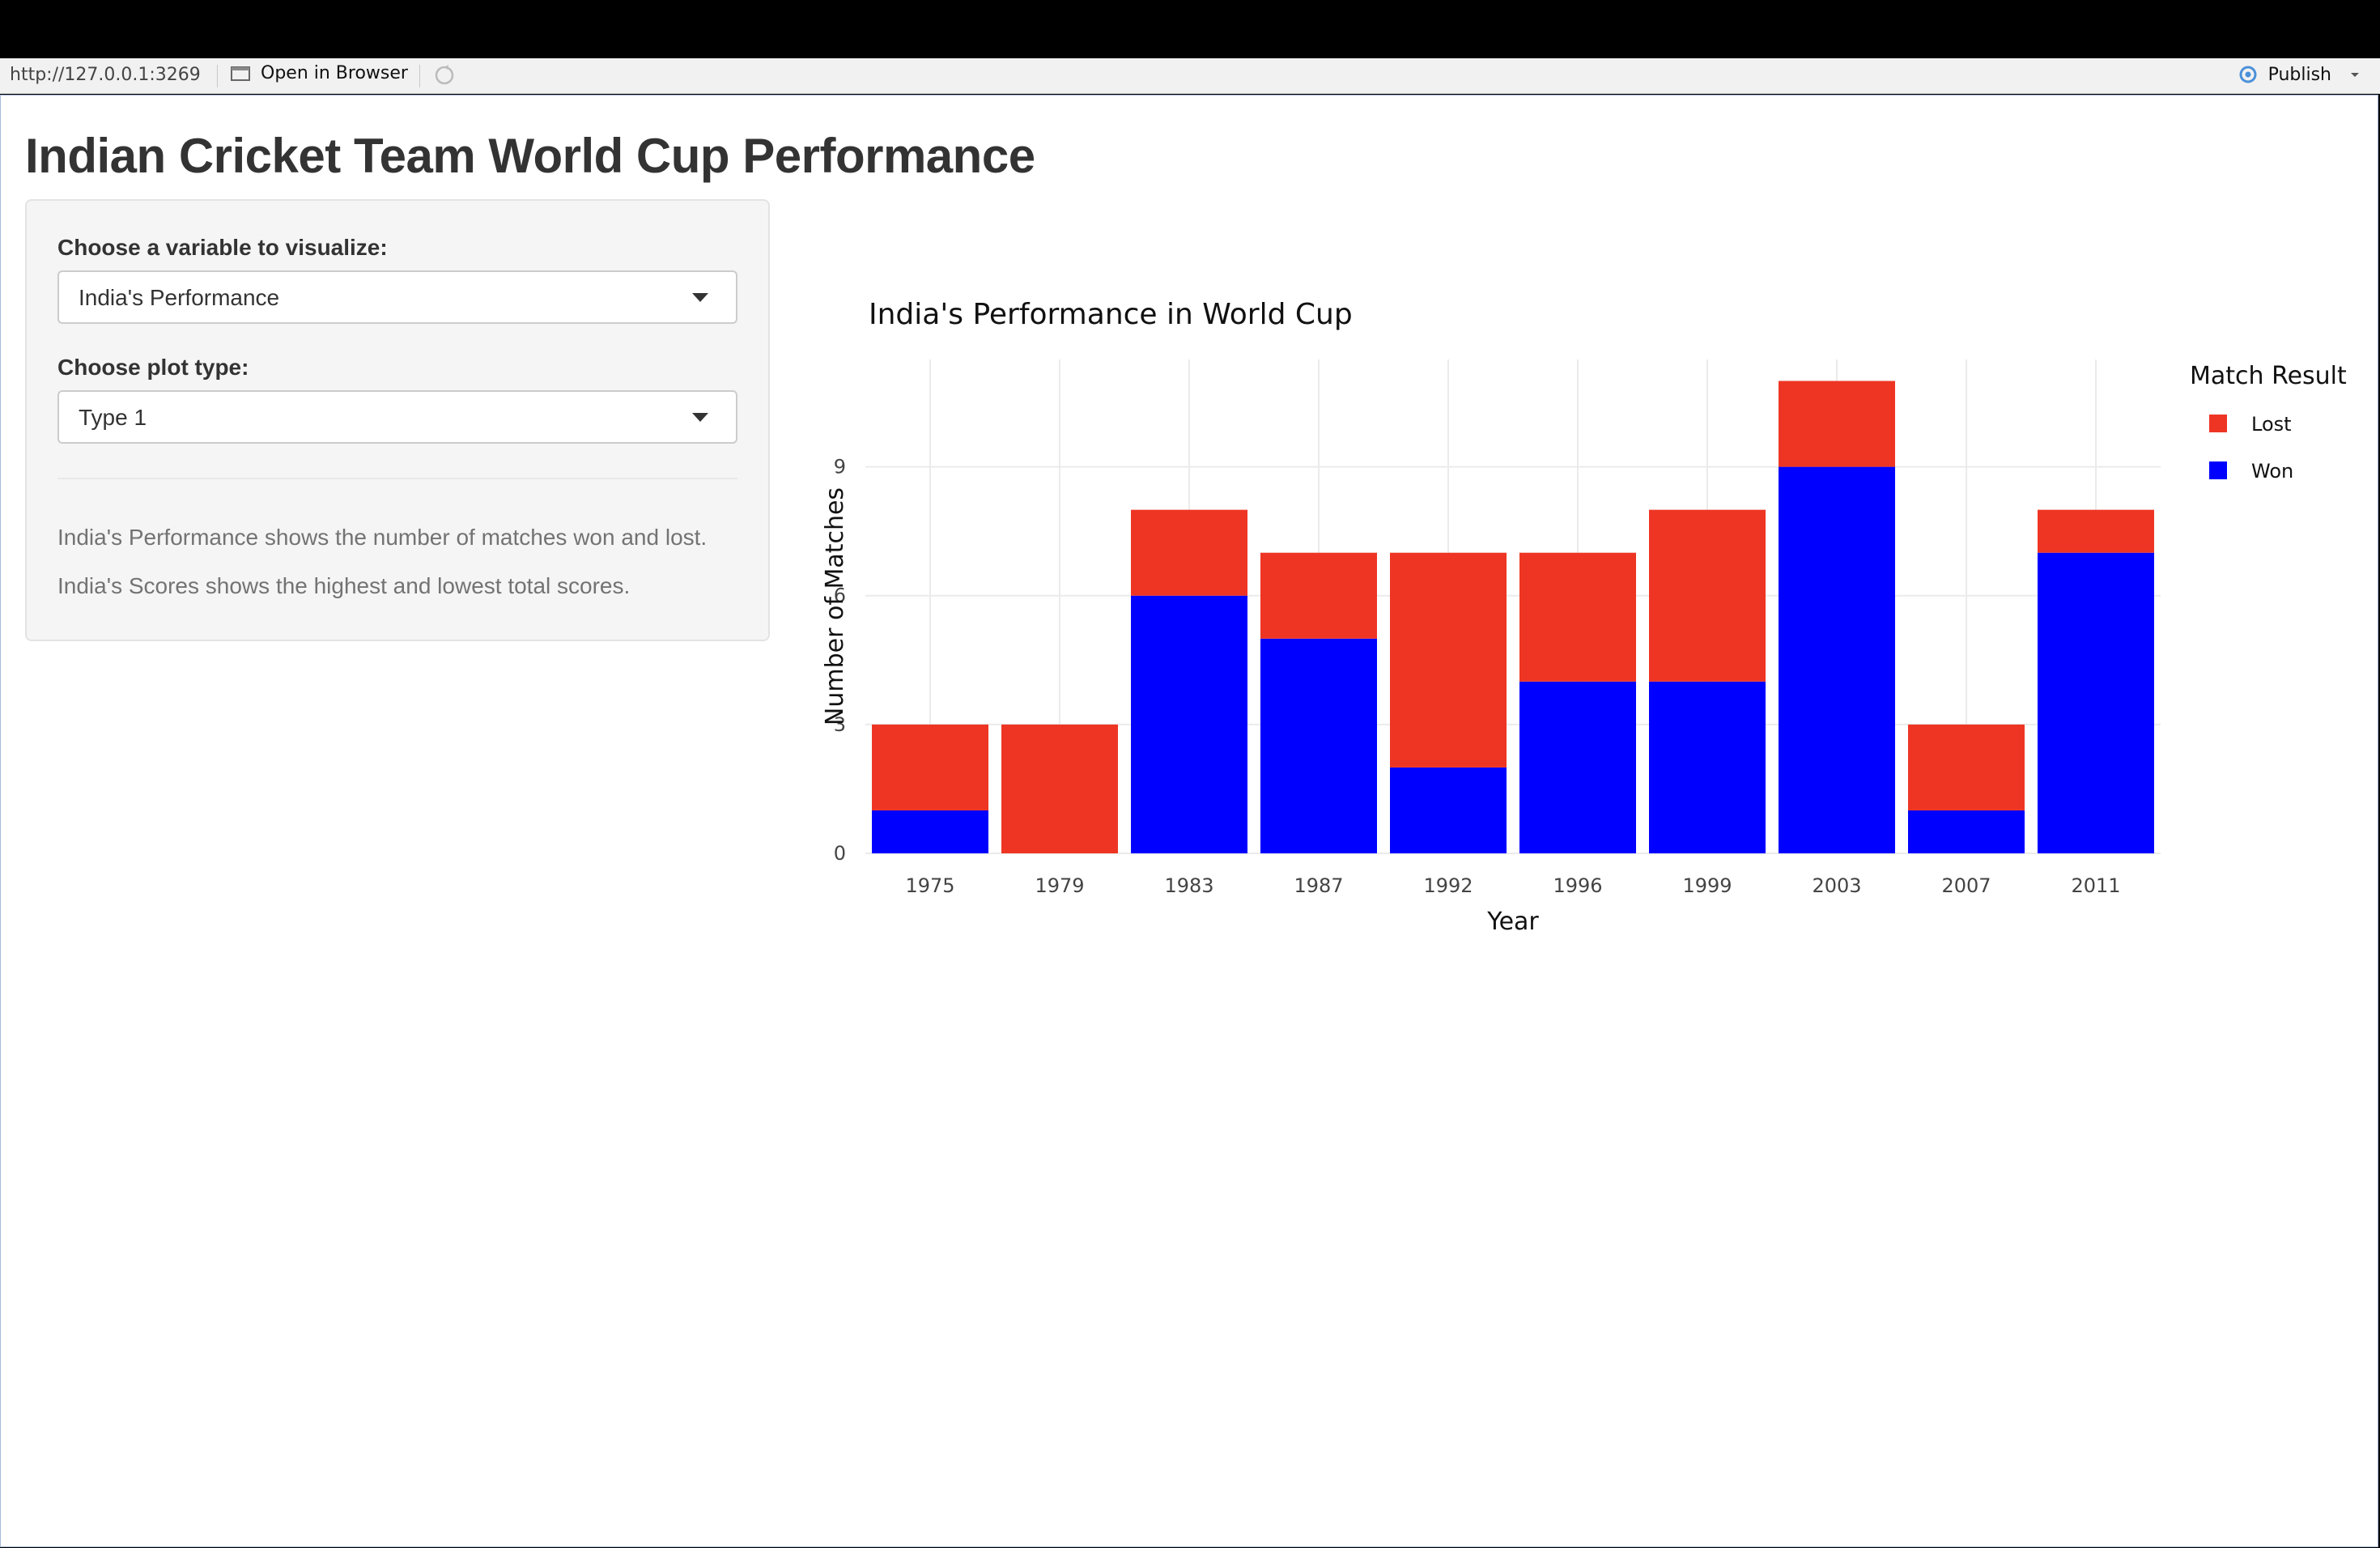 The width and height of the screenshot is (2380, 1548). Describe the element at coordinates (2271, 425) in the screenshot. I see `legend-label-lost: Lost` at that location.